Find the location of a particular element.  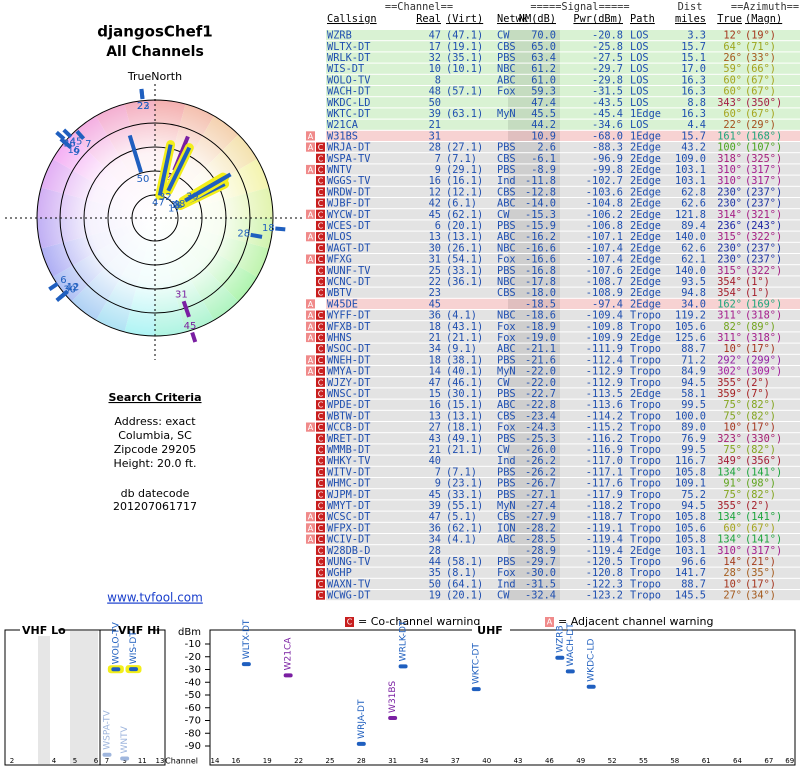

cell-true: 355° is located at coordinates (729, 506).